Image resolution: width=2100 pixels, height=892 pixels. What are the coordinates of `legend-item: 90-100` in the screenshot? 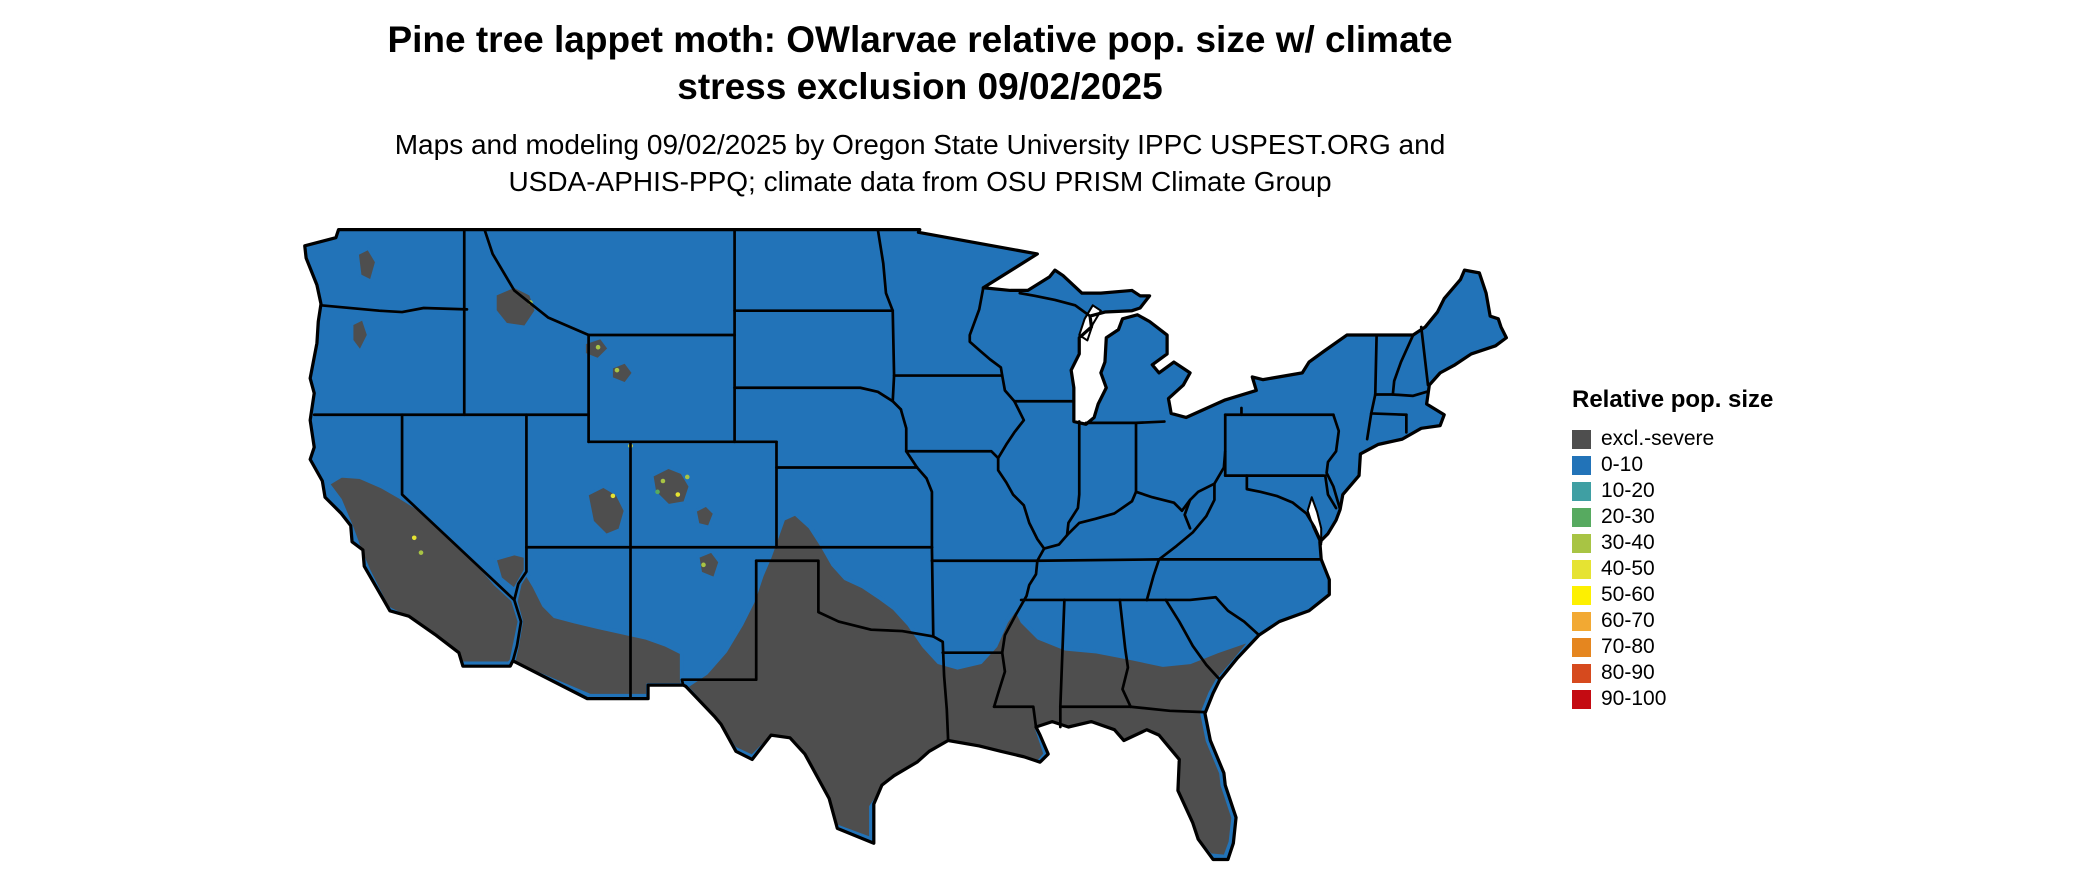 It's located at (1672, 699).